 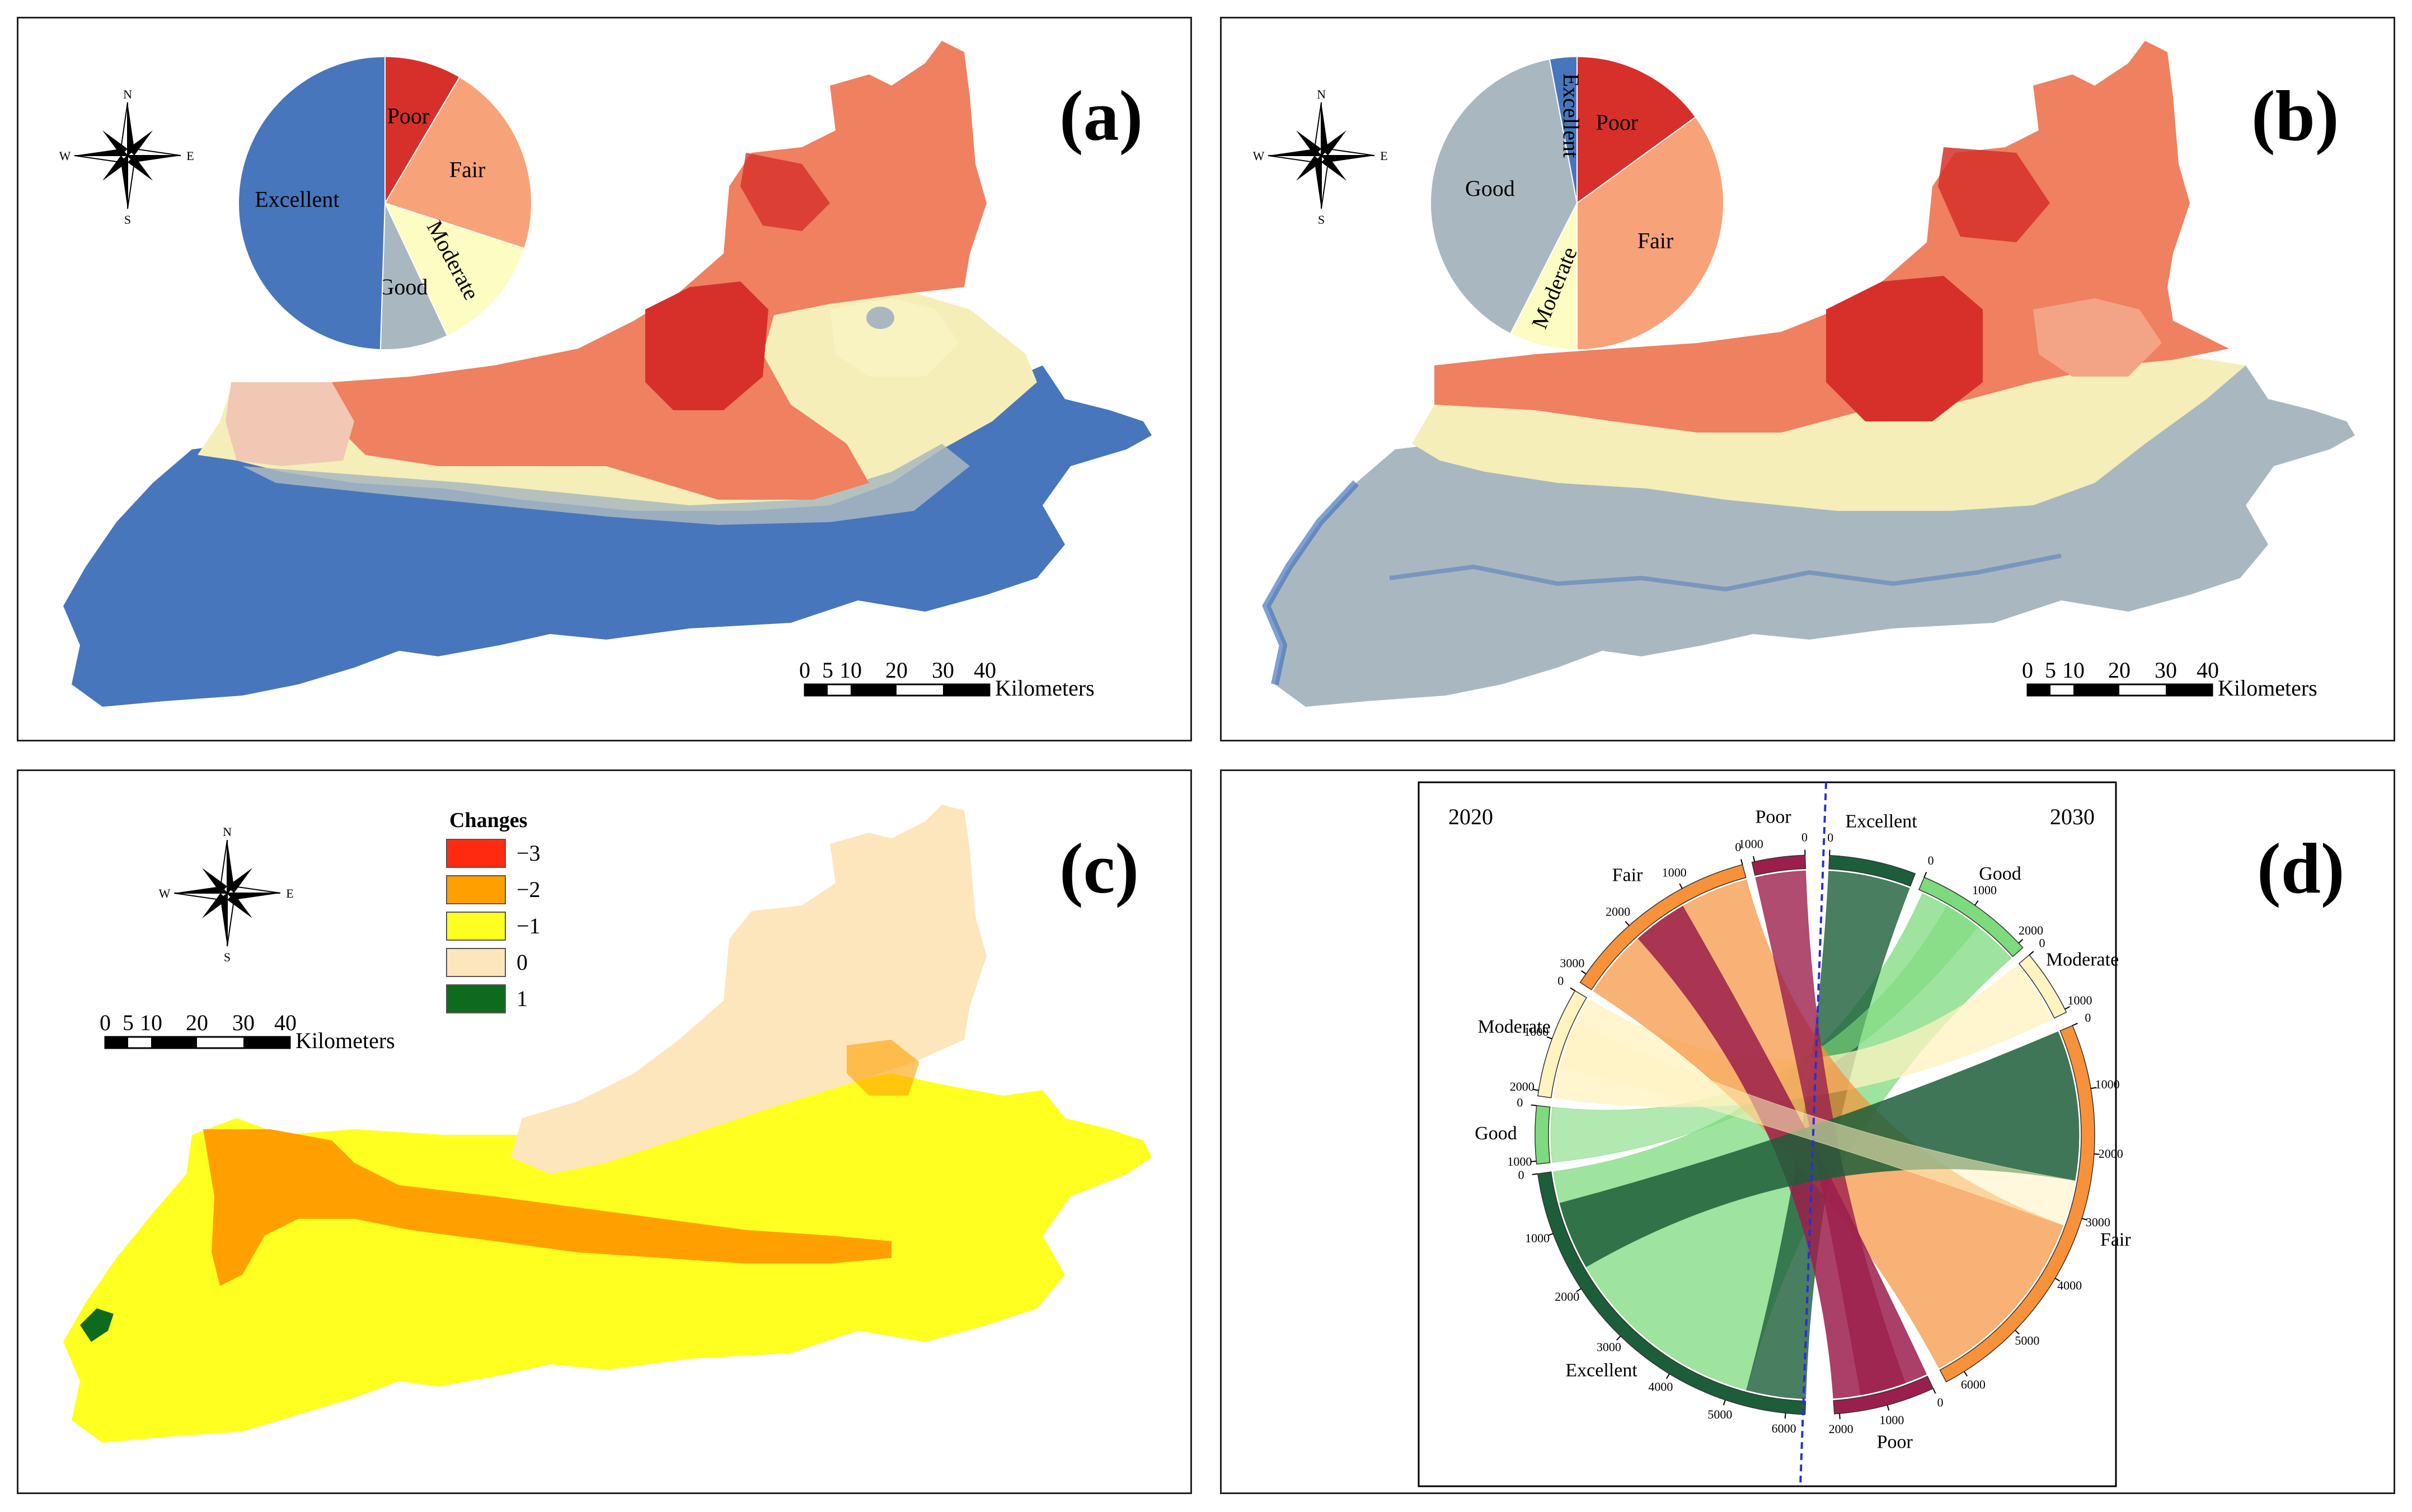 What do you see at coordinates (1655, 240) in the screenshot?
I see `pie-label-fair: Fair` at bounding box center [1655, 240].